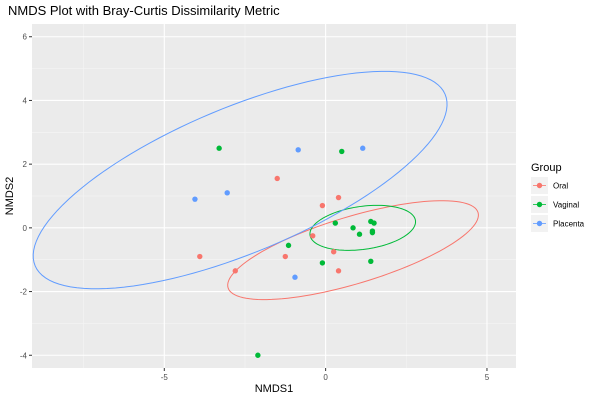  Describe the element at coordinates (10, 196) in the screenshot. I see `y-axis-label: NMDS2` at that location.